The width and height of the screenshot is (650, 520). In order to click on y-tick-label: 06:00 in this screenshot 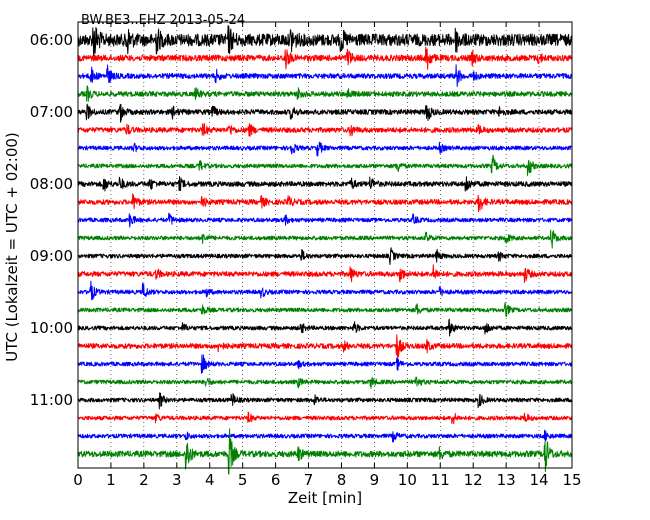, I will do `click(51, 40)`.